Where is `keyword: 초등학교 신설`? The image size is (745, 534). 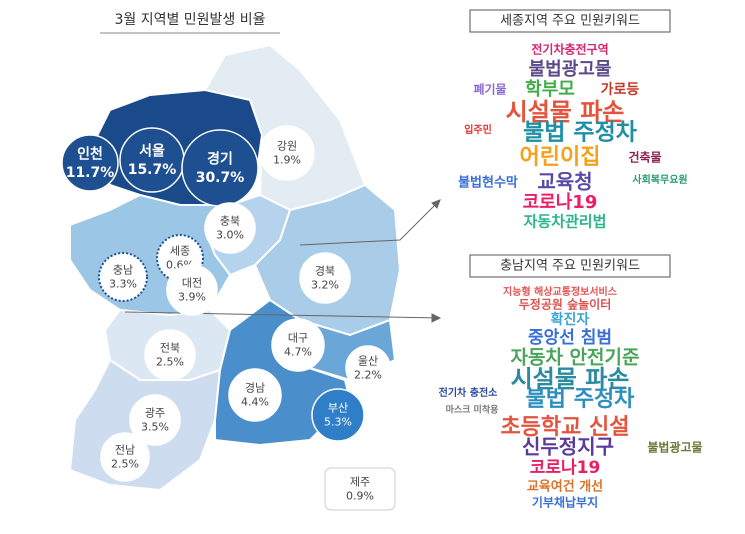 keyword: 초등학교 신설 is located at coordinates (564, 427).